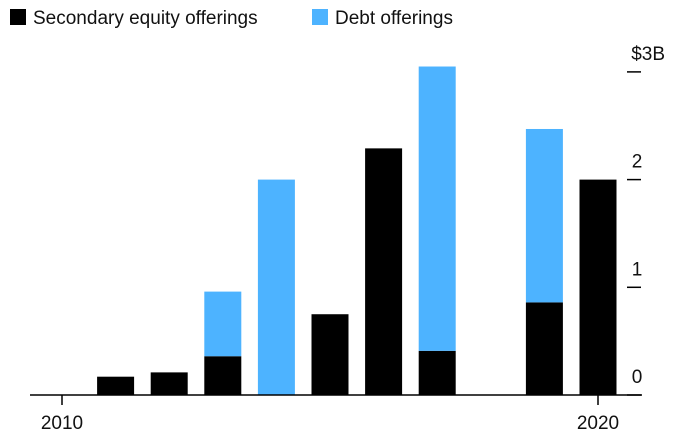  Describe the element at coordinates (394, 18) in the screenshot. I see `legend-label: Debt offerings` at that location.